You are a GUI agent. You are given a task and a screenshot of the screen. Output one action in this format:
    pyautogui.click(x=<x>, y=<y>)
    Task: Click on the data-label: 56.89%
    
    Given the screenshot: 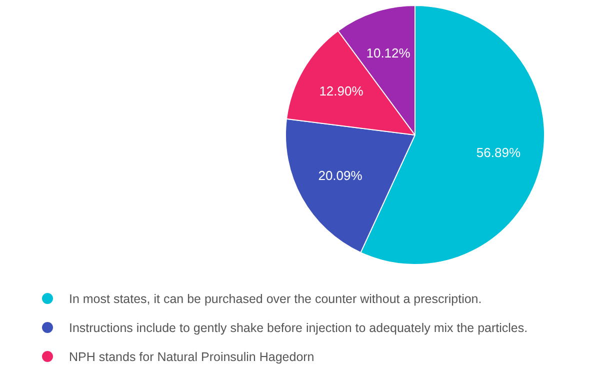 What is the action you would take?
    pyautogui.click(x=498, y=152)
    